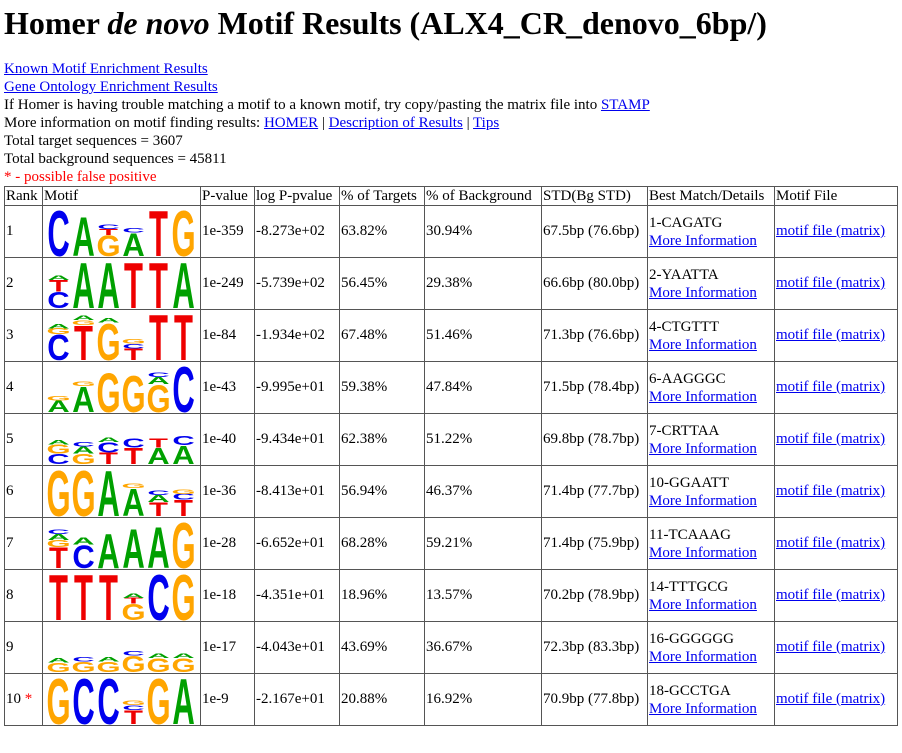  Describe the element at coordinates (382, 595) in the screenshot. I see `pct-targets-cell: 18.96%` at that location.